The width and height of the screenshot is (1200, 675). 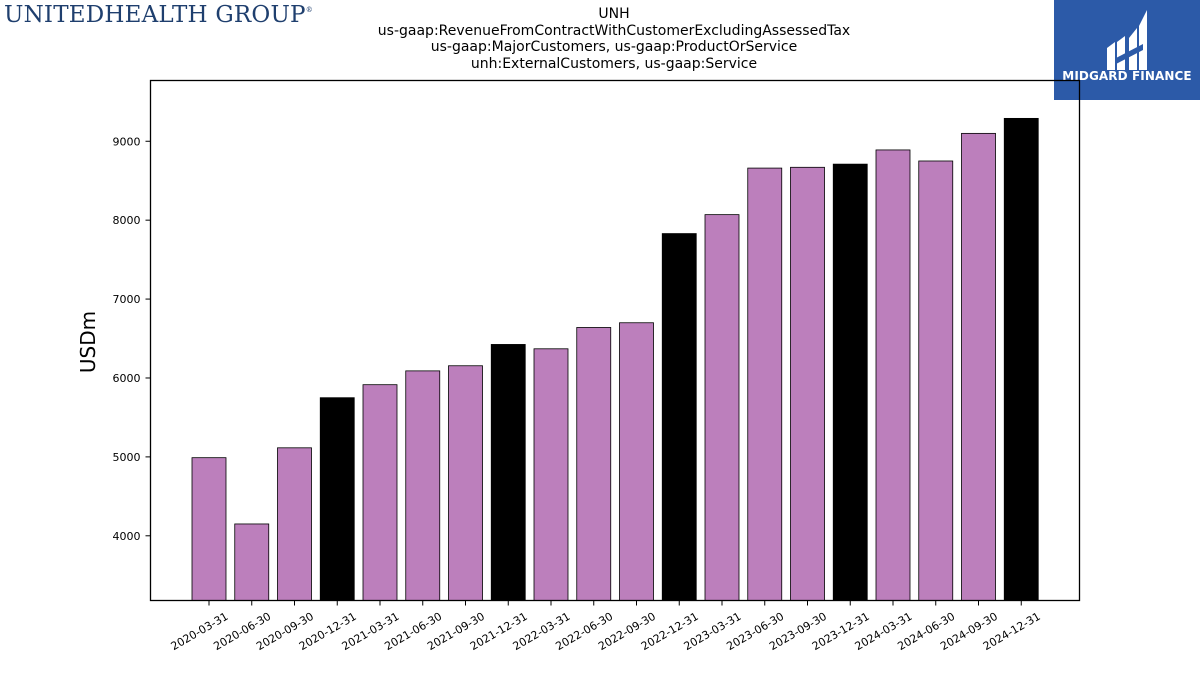 What do you see at coordinates (127, 378) in the screenshot?
I see `y-tick-label: 6000` at bounding box center [127, 378].